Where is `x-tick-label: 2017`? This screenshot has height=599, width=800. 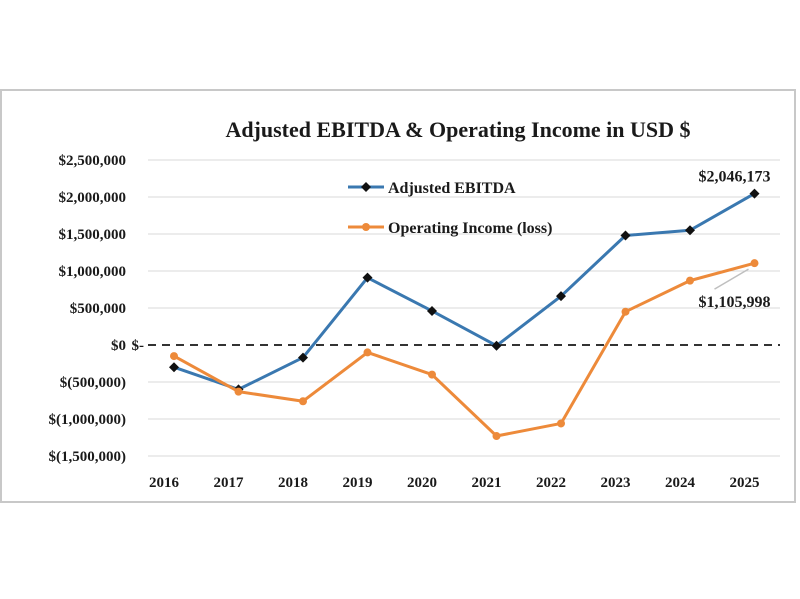
x-tick-label: 2017 is located at coordinates (229, 483).